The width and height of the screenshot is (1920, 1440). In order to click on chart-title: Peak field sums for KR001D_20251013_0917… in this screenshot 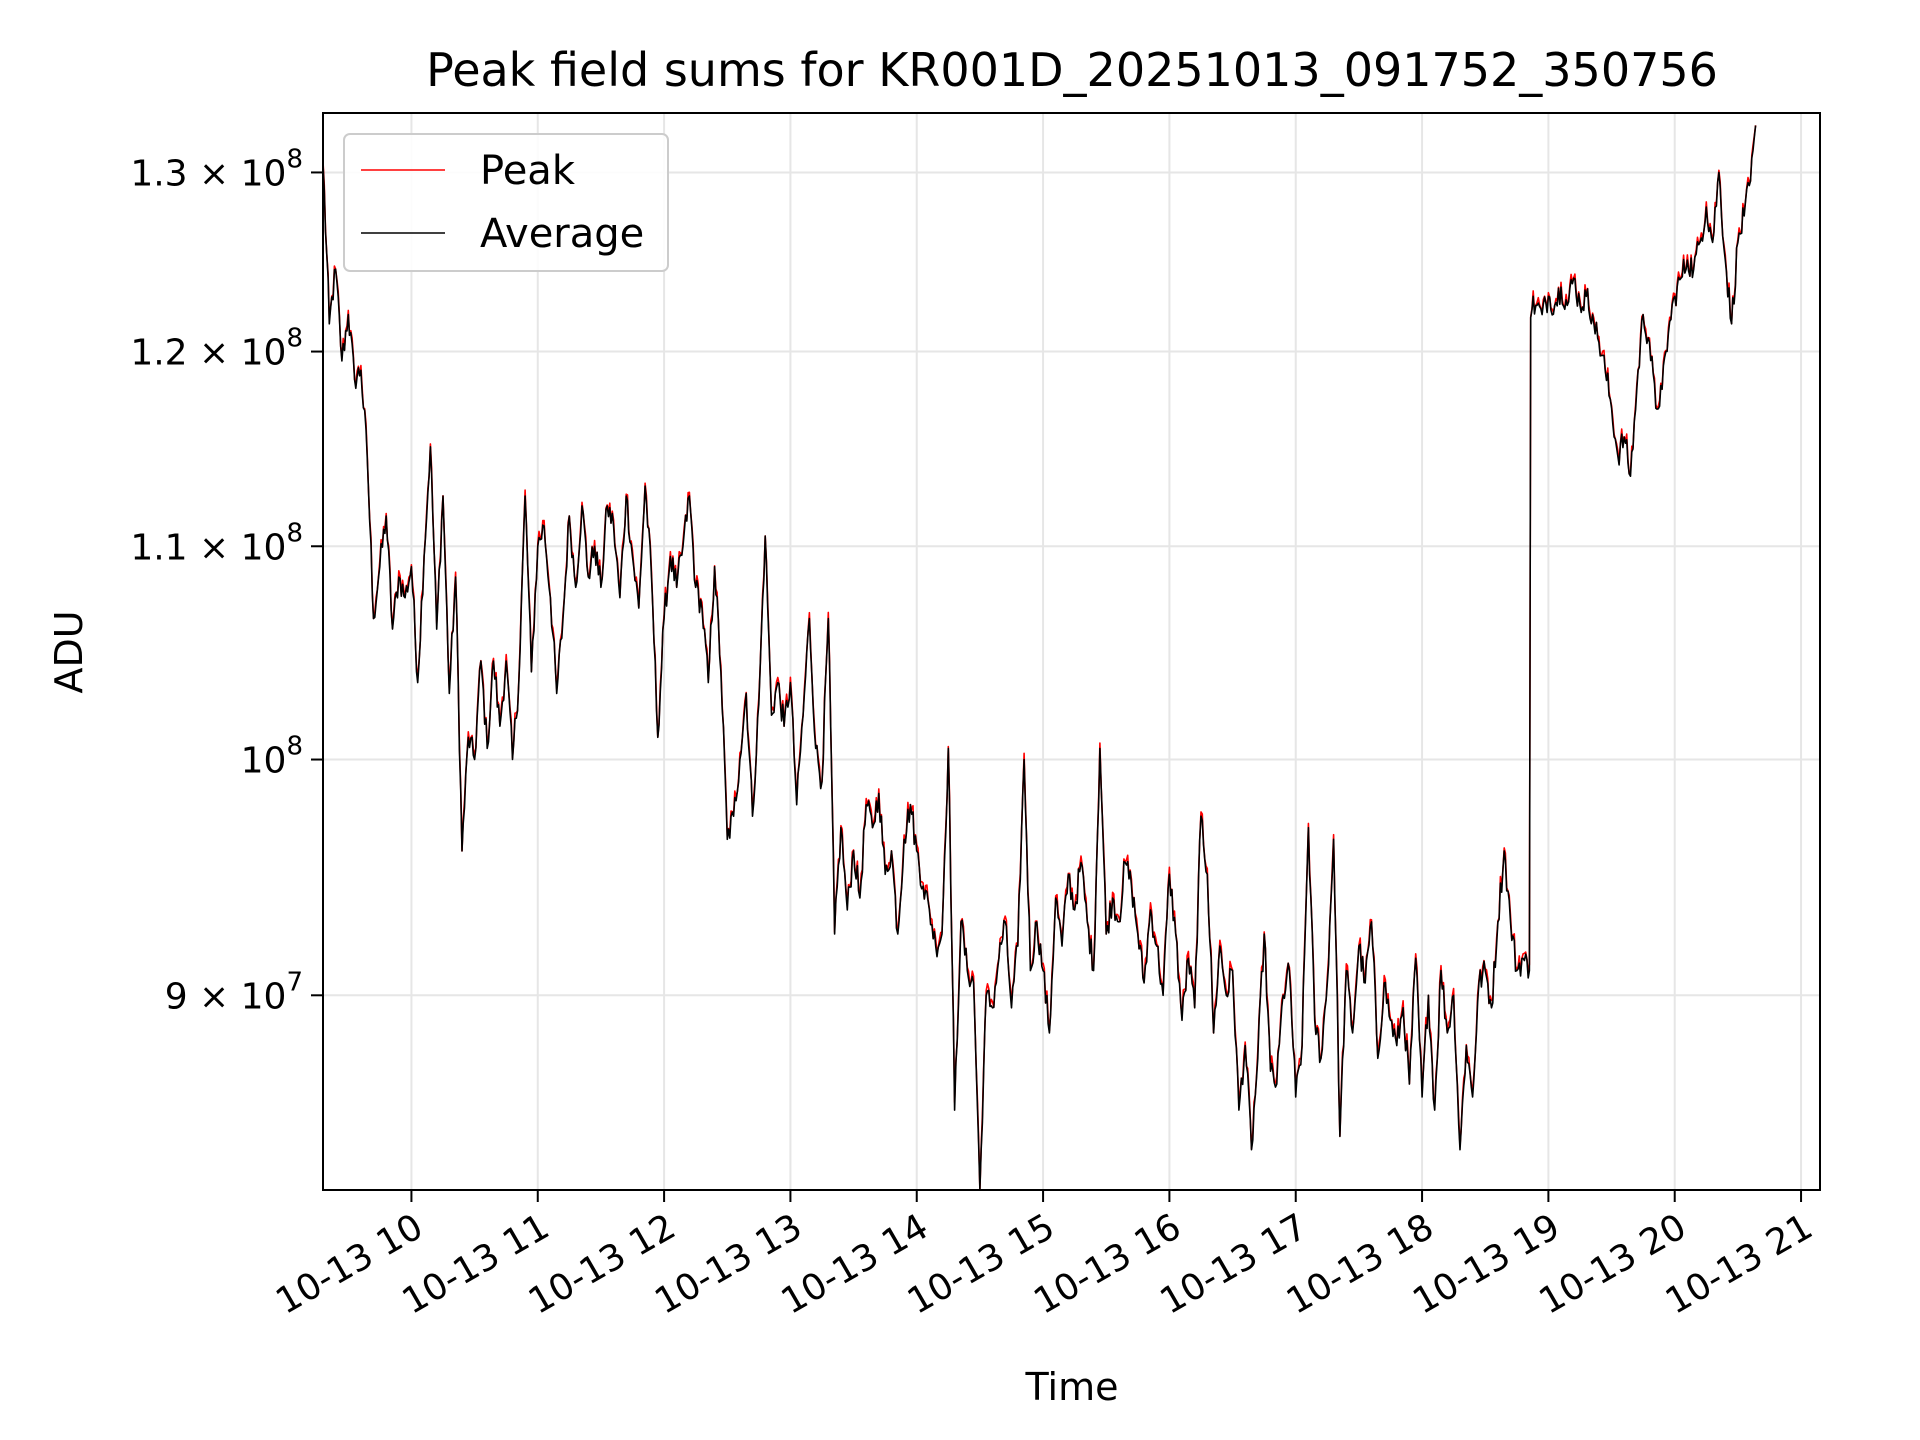, I will do `click(1072, 70)`.